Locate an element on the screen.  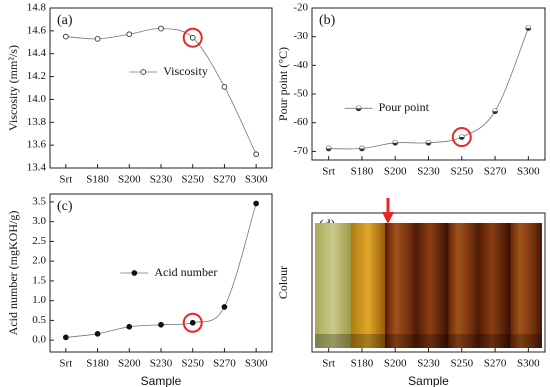
legend-label: Viscosity is located at coordinates (185, 71).